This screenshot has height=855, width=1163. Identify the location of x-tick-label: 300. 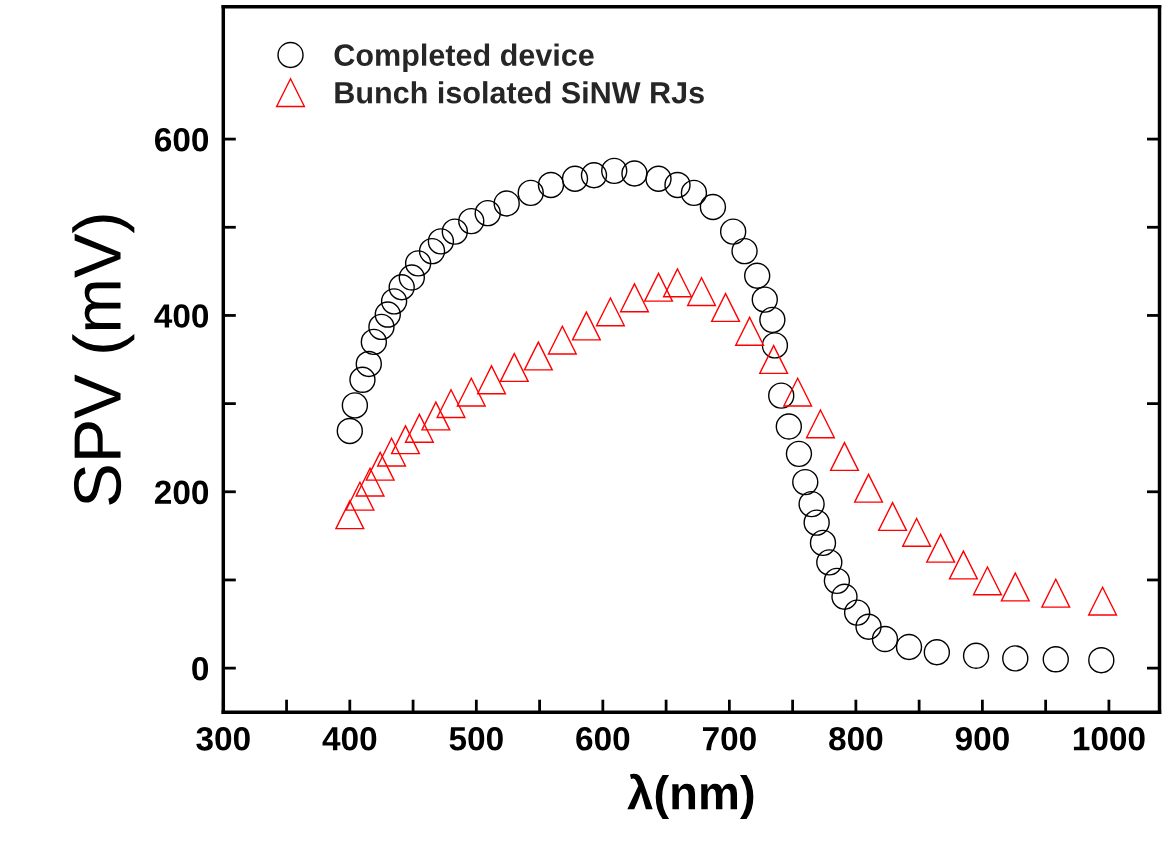
(223, 738).